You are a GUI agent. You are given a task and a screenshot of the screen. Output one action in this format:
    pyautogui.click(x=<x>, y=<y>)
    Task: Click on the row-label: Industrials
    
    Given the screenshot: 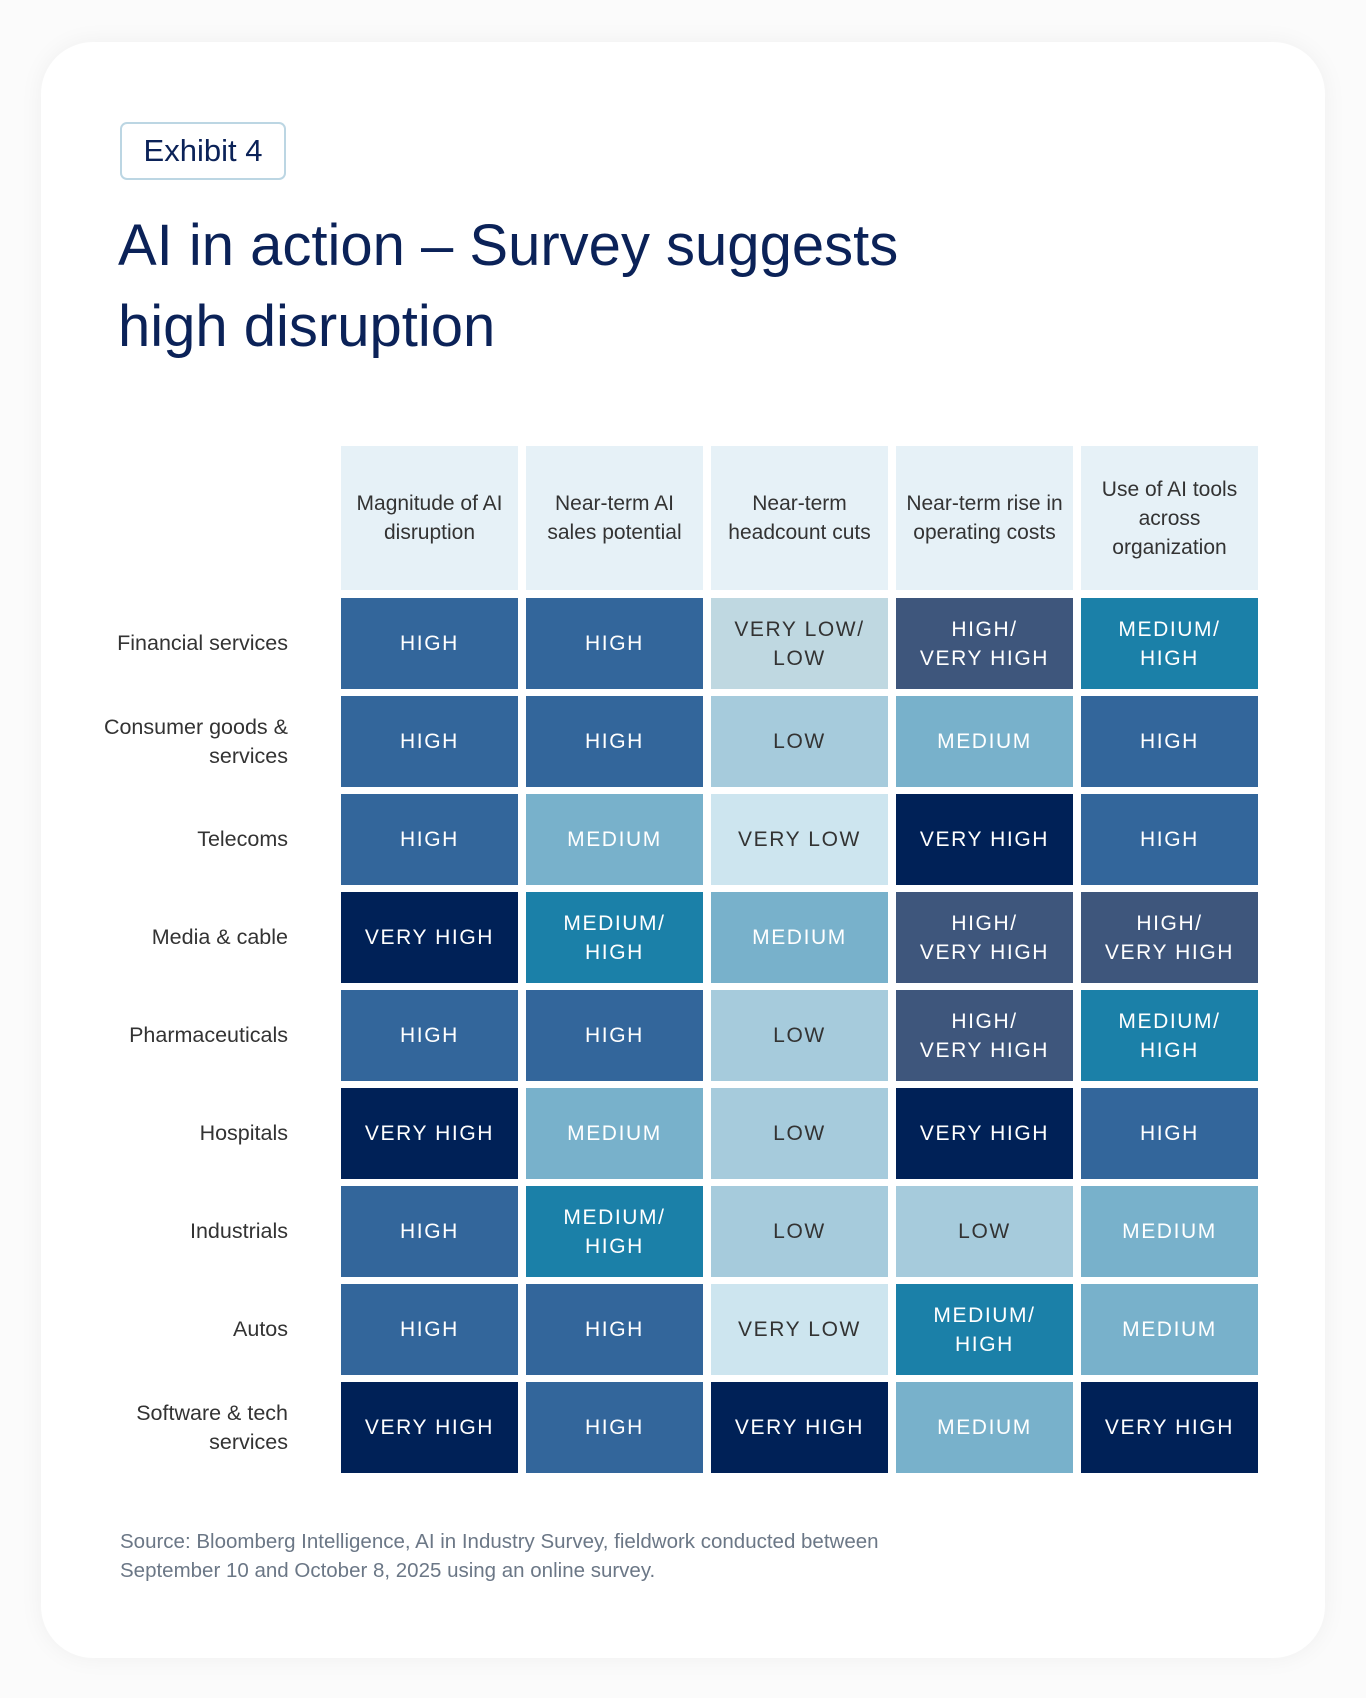 What is the action you would take?
    pyautogui.click(x=239, y=1231)
    